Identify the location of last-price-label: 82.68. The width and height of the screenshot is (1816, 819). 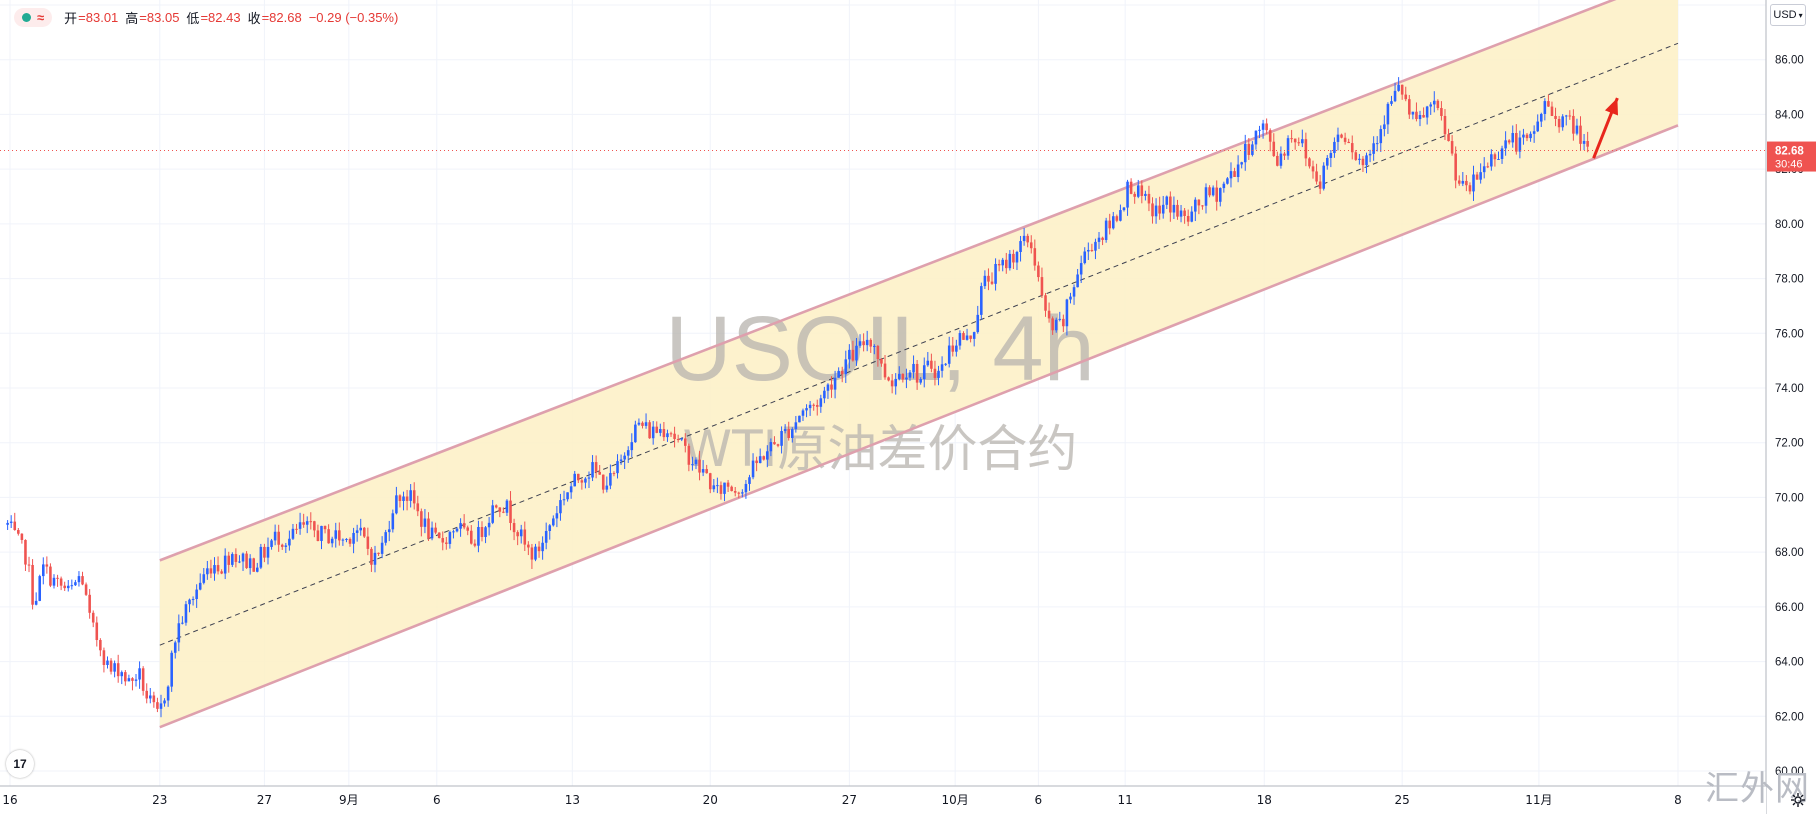
(1789, 152).